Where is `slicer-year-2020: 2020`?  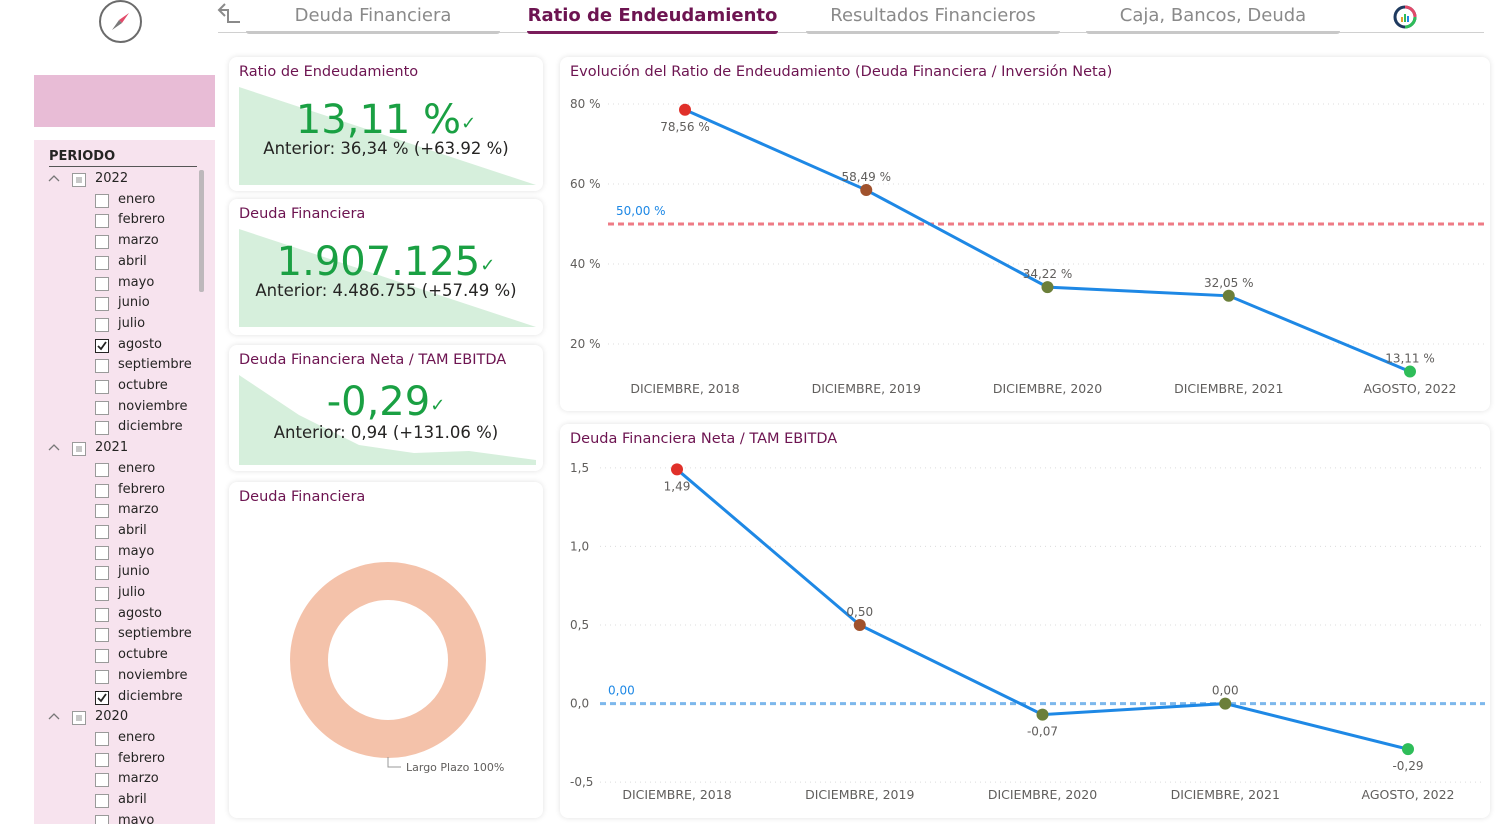 slicer-year-2020: 2020 is located at coordinates (116, 719).